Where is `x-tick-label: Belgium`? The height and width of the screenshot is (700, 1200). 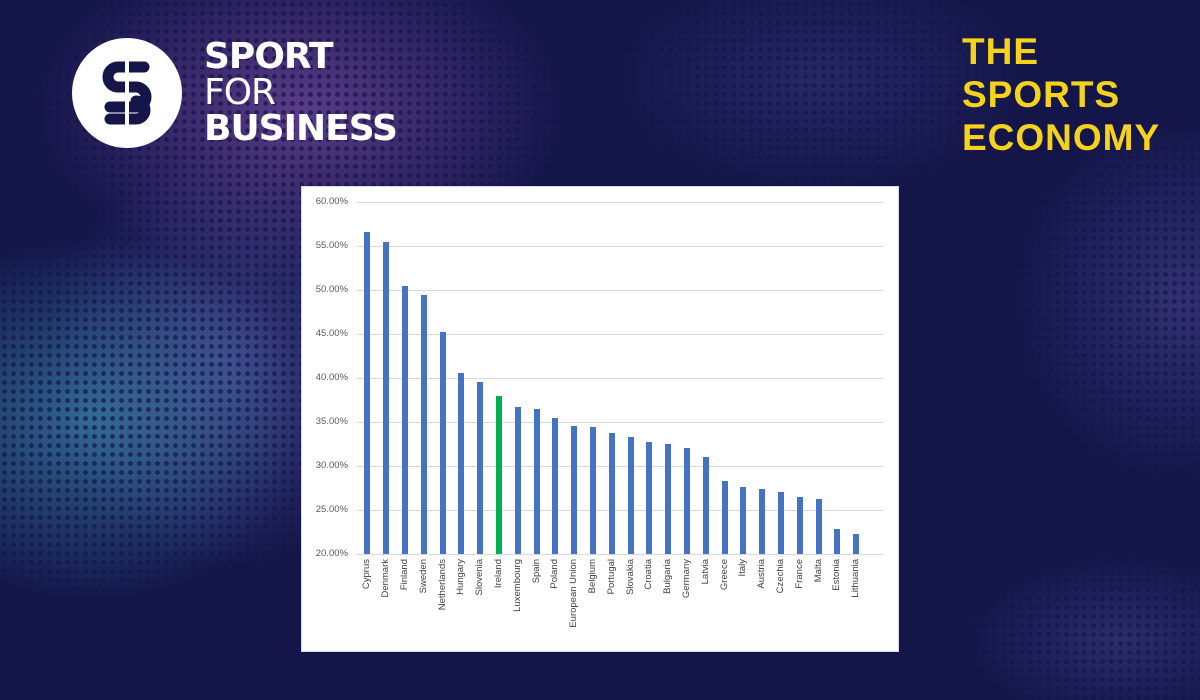
x-tick-label: Belgium is located at coordinates (592, 576).